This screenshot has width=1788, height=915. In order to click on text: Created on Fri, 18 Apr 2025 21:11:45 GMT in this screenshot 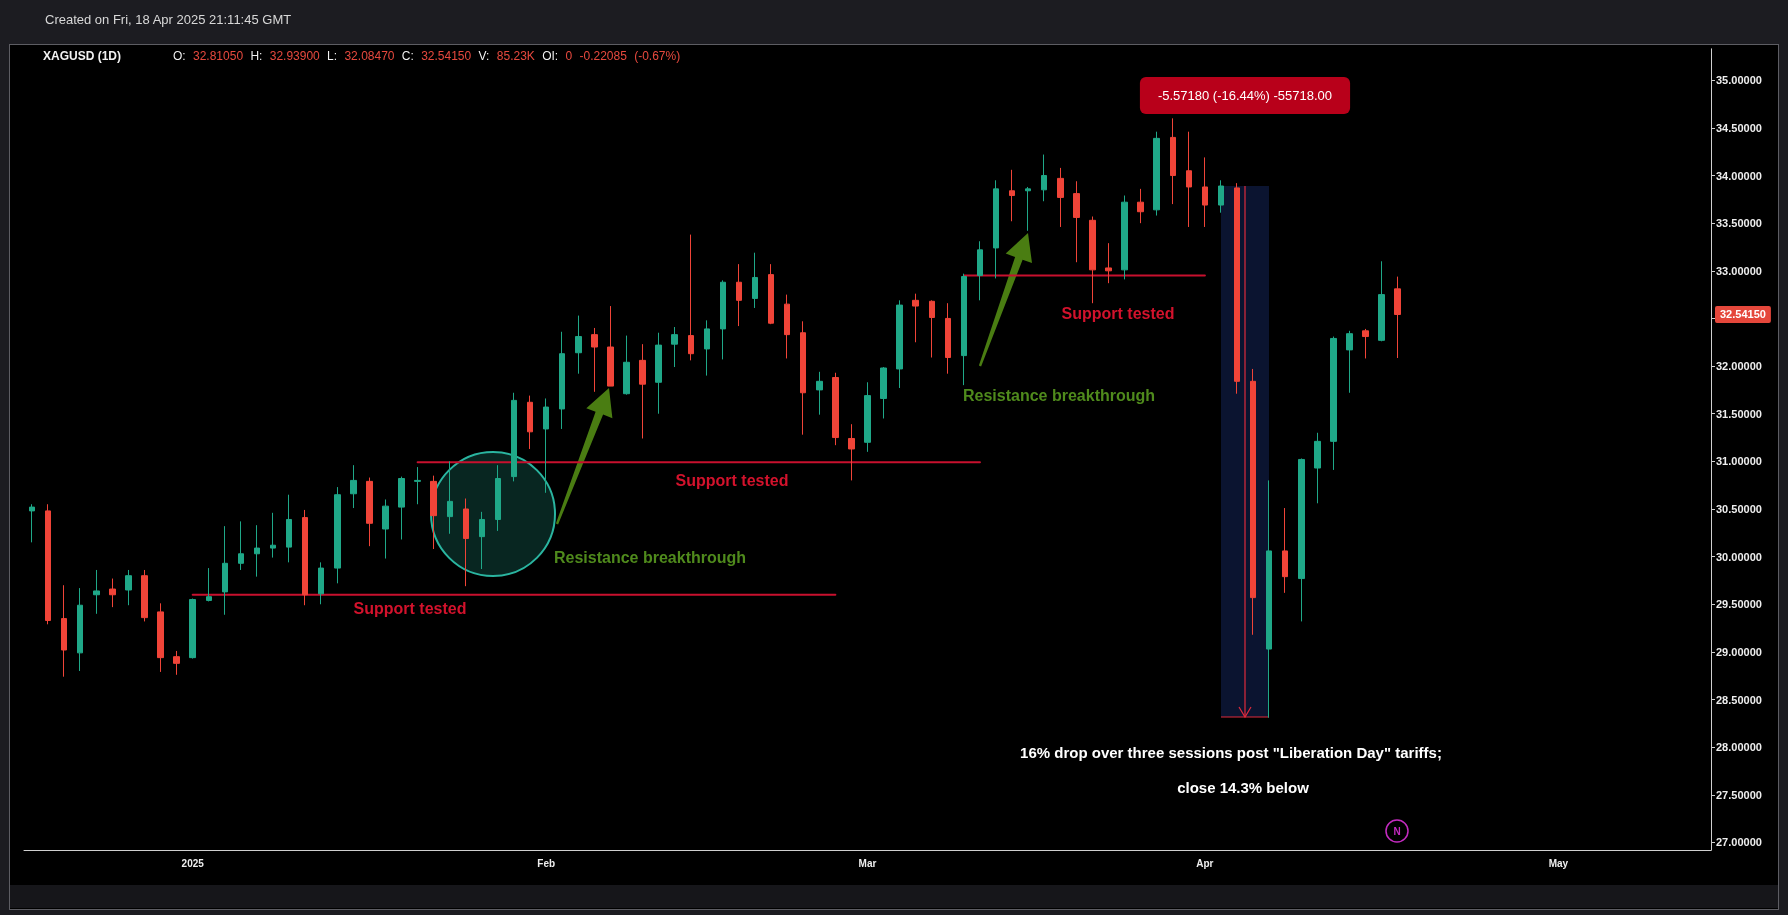, I will do `click(168, 19)`.